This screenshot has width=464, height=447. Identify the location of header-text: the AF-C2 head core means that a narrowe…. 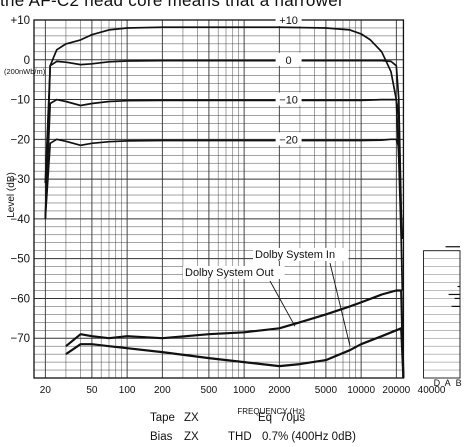
(172, 5).